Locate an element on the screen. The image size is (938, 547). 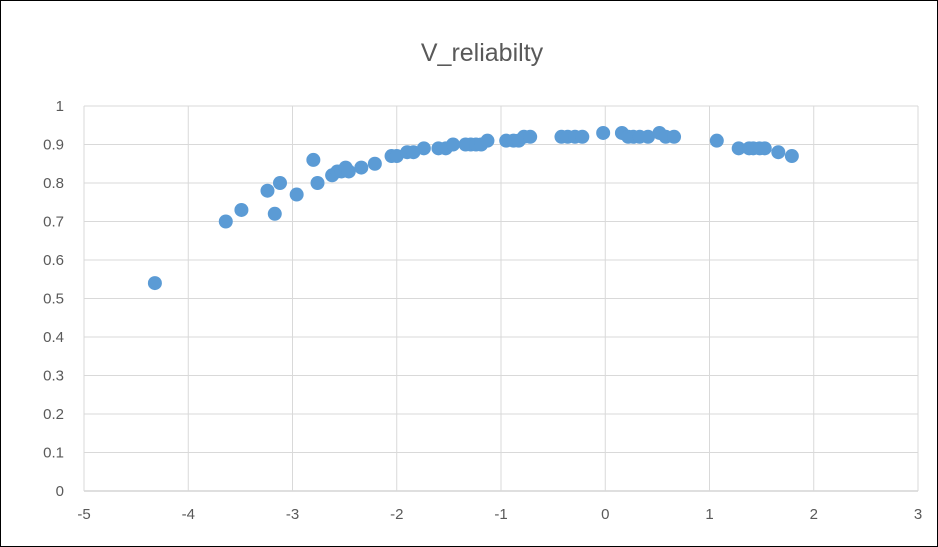
x-tick-label: -2 is located at coordinates (396, 514).